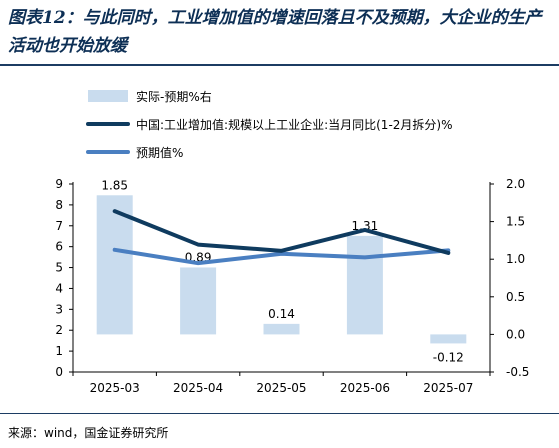  What do you see at coordinates (515, 222) in the screenshot?
I see `y-right-tick-label: 1.5` at bounding box center [515, 222].